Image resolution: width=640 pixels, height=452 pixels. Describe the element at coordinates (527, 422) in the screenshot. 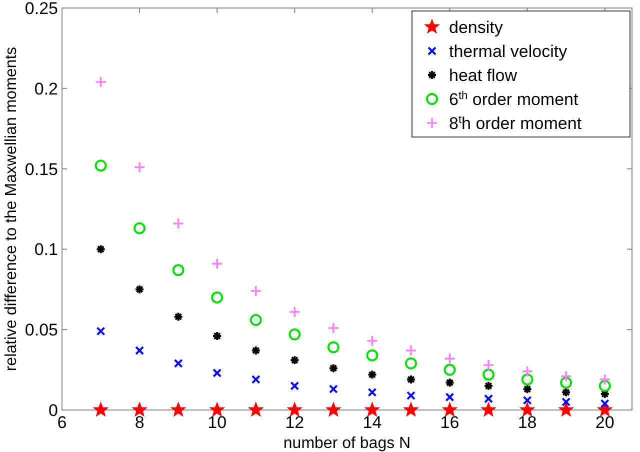

I see `x-tick-label: 18` at that location.